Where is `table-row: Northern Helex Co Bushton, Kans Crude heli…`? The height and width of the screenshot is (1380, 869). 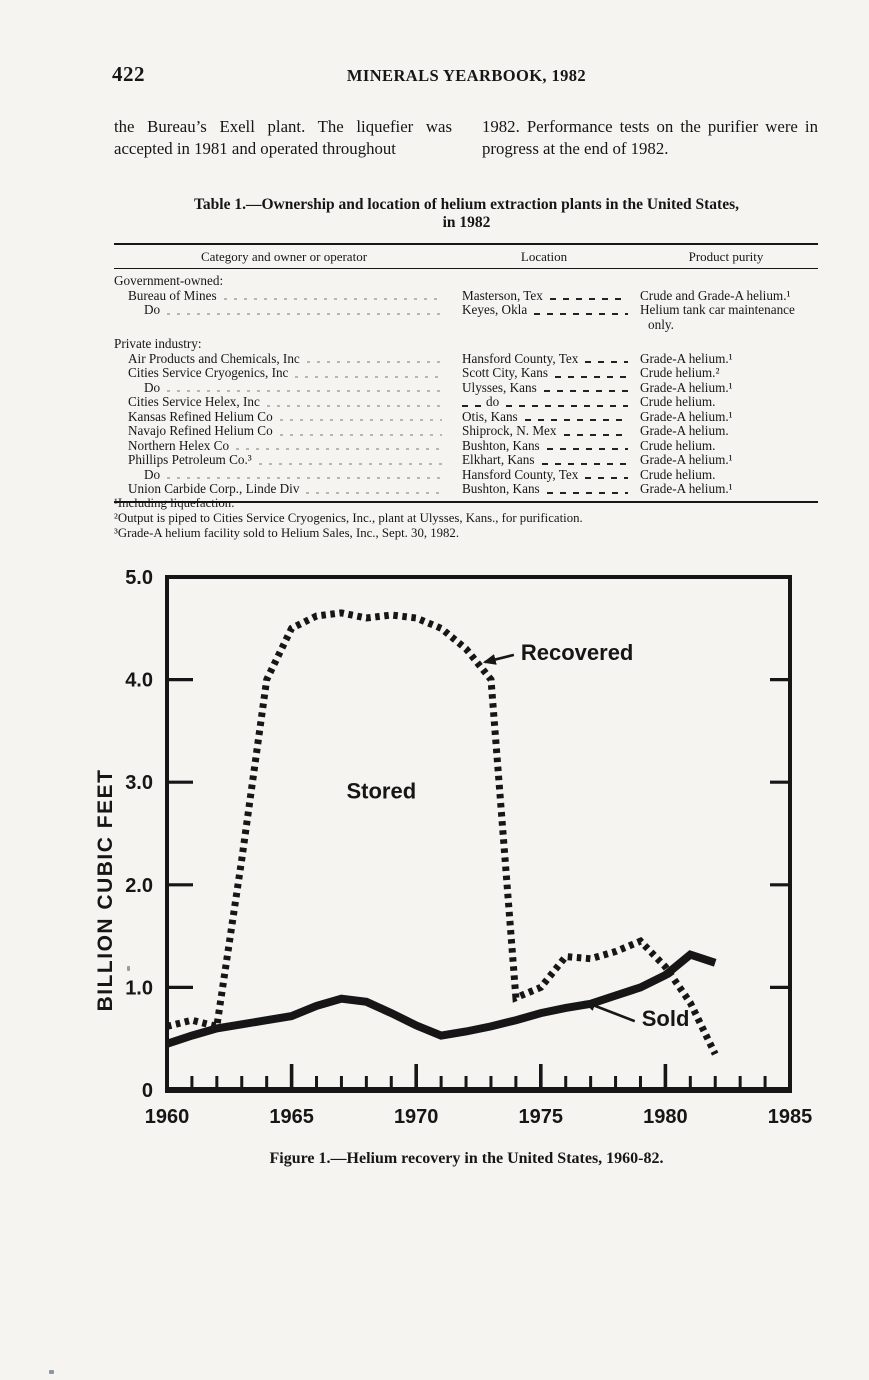
table-row: Northern Helex Co Bushton, Kans Crude heli… is located at coordinates (466, 445).